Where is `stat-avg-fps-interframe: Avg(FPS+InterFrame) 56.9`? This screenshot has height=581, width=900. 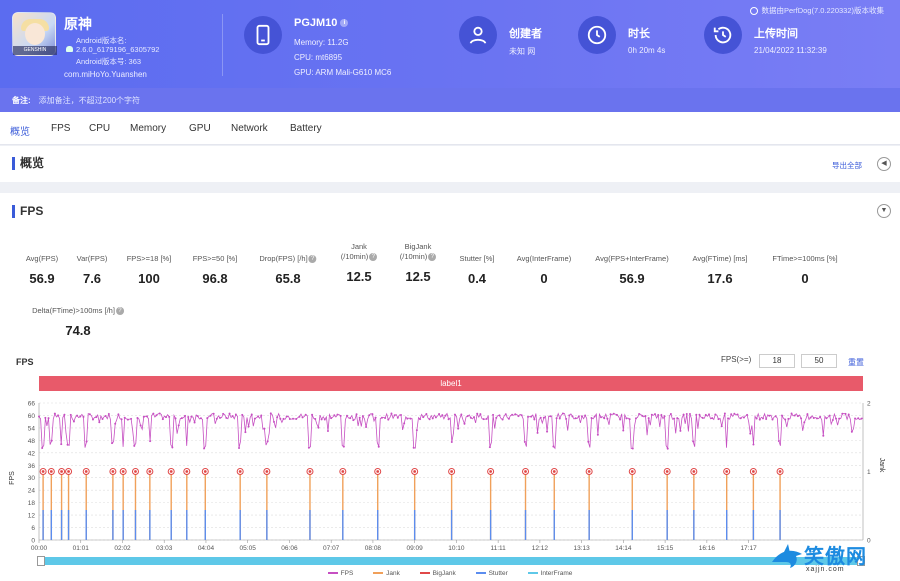 stat-avg-fps-interframe: Avg(FPS+InterFrame) 56.9 is located at coordinates (632, 270).